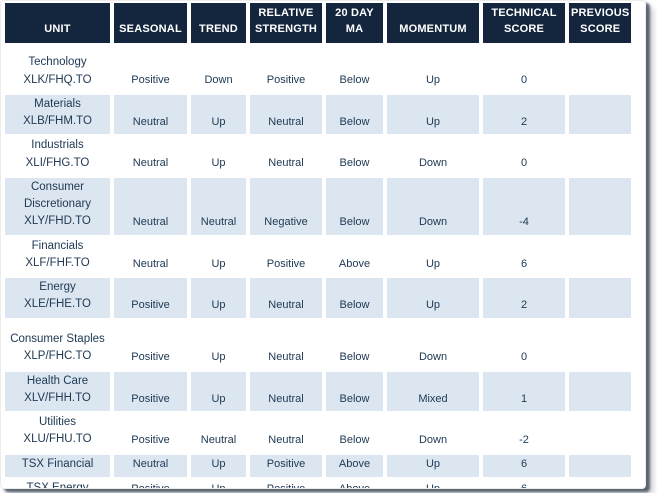  Describe the element at coordinates (218, 68) in the screenshot. I see `cell-trend: Down` at that location.